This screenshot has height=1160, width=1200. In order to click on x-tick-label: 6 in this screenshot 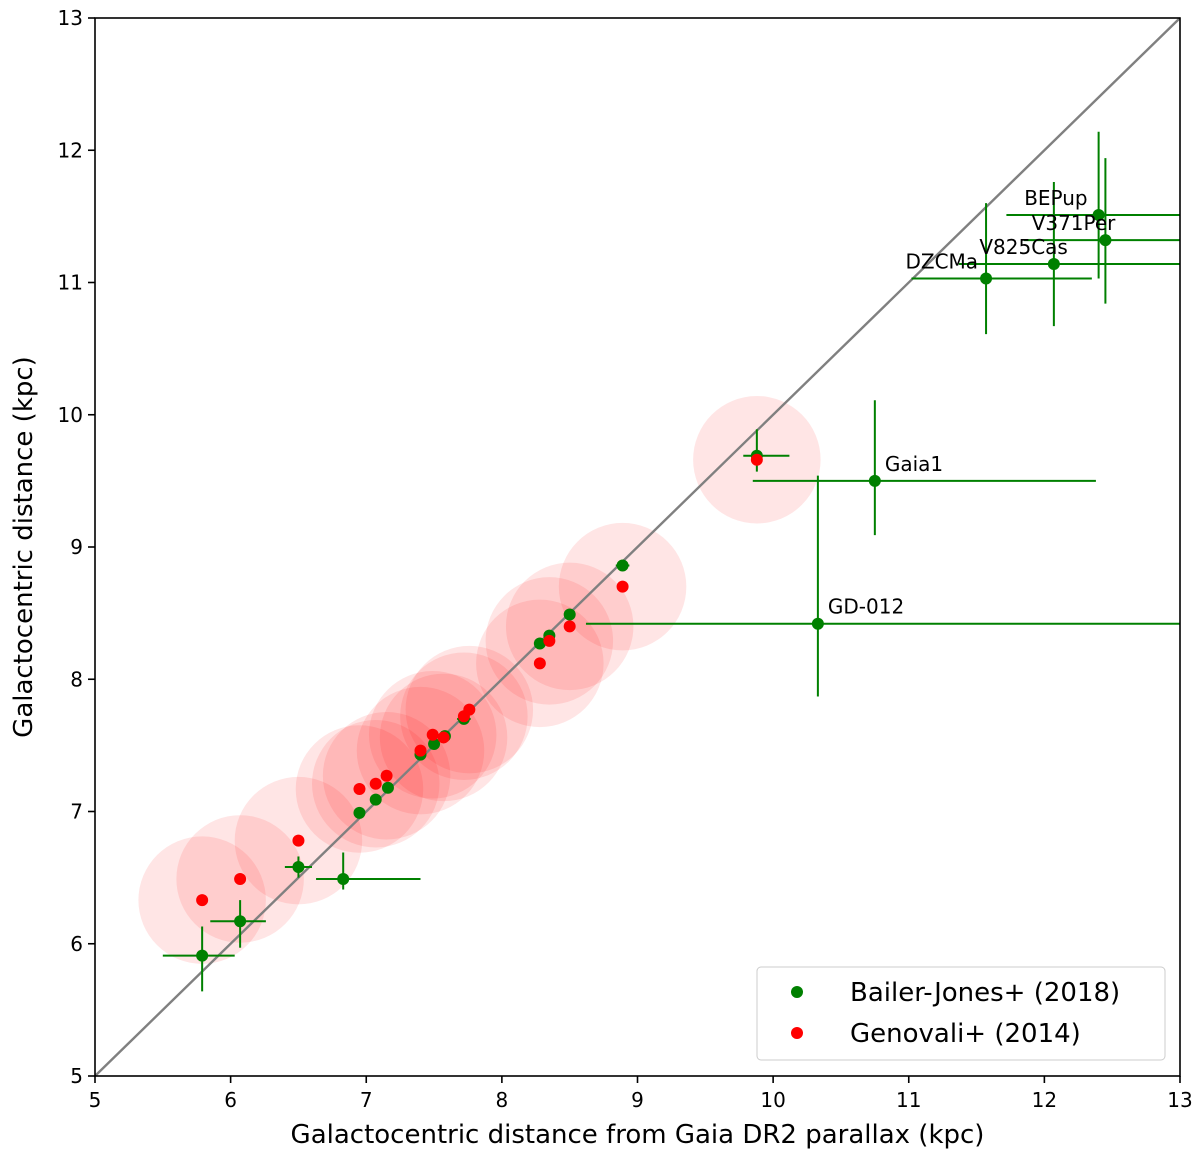, I will do `click(230, 1100)`.